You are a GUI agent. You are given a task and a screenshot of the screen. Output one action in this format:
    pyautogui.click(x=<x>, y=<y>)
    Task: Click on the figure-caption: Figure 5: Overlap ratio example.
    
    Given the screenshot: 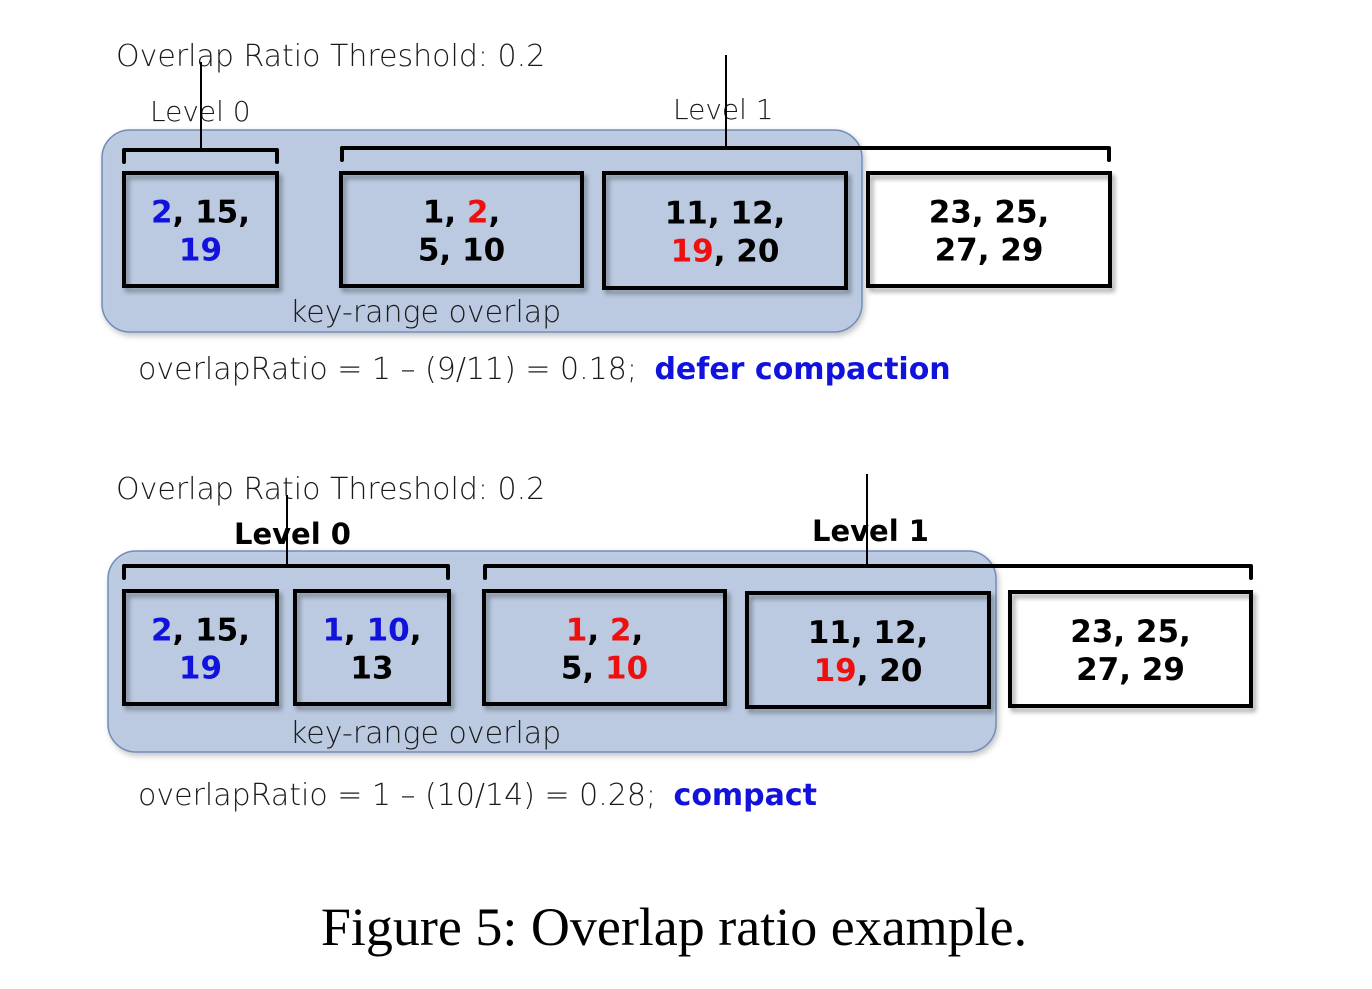 What is the action you would take?
    pyautogui.click(x=674, y=927)
    